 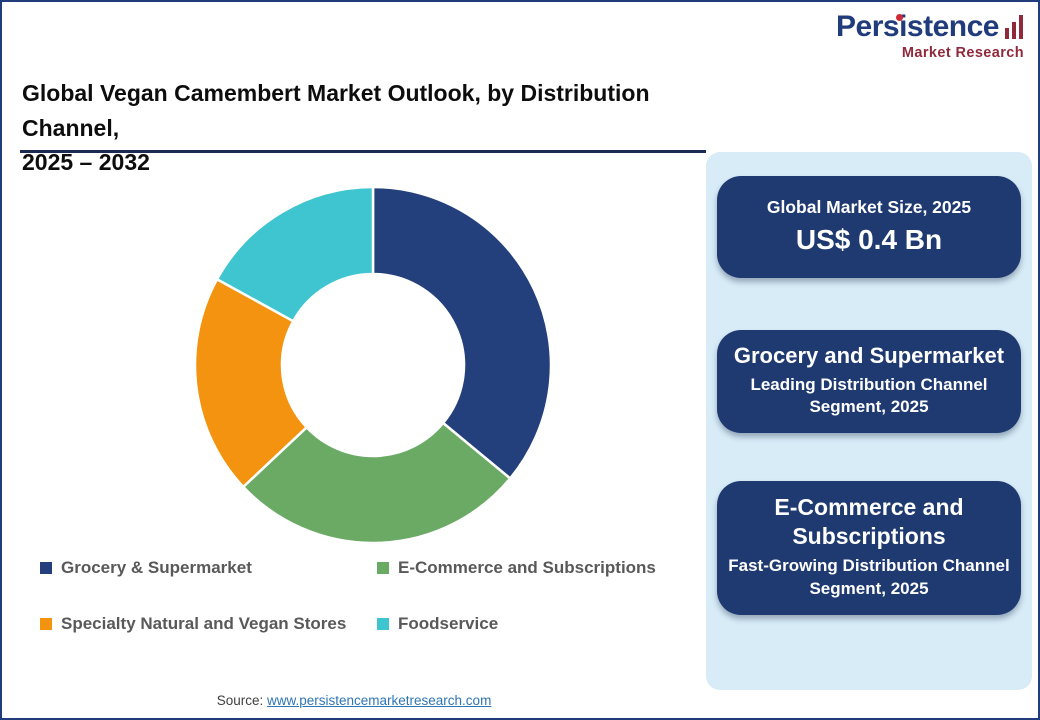 I want to click on leading-segment-title: Grocery and Supermarket, so click(x=869, y=355).